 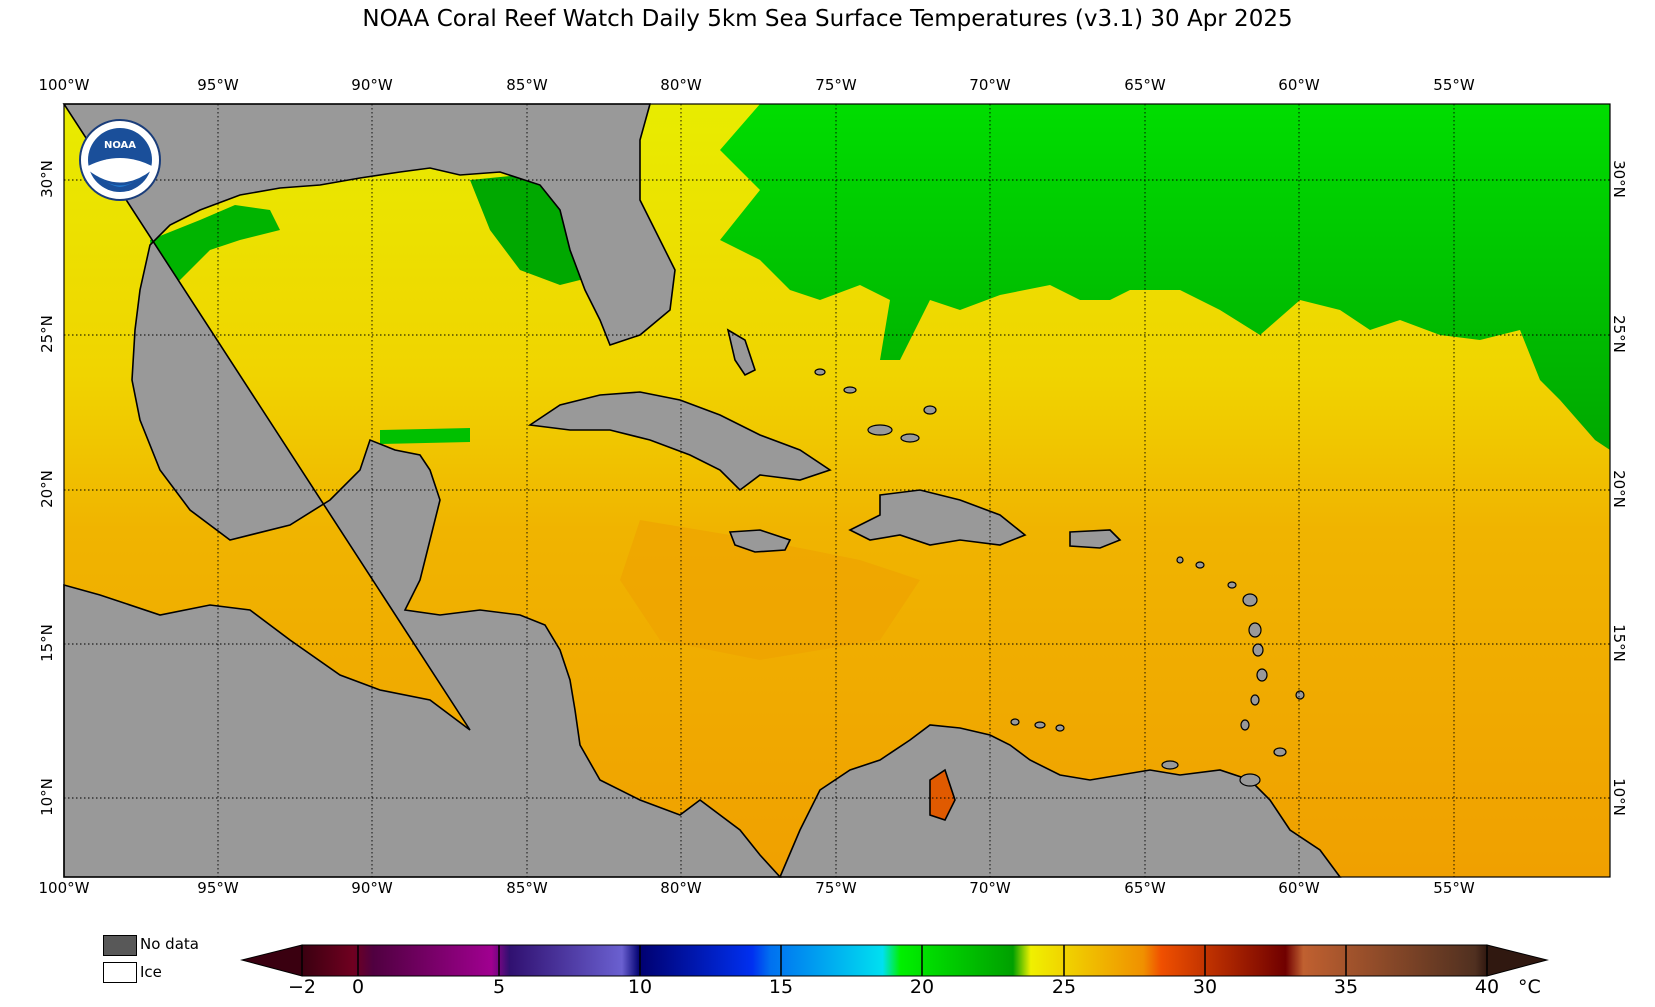 What do you see at coordinates (1064, 987) in the screenshot?
I see `colorbar-tick-label: 25` at bounding box center [1064, 987].